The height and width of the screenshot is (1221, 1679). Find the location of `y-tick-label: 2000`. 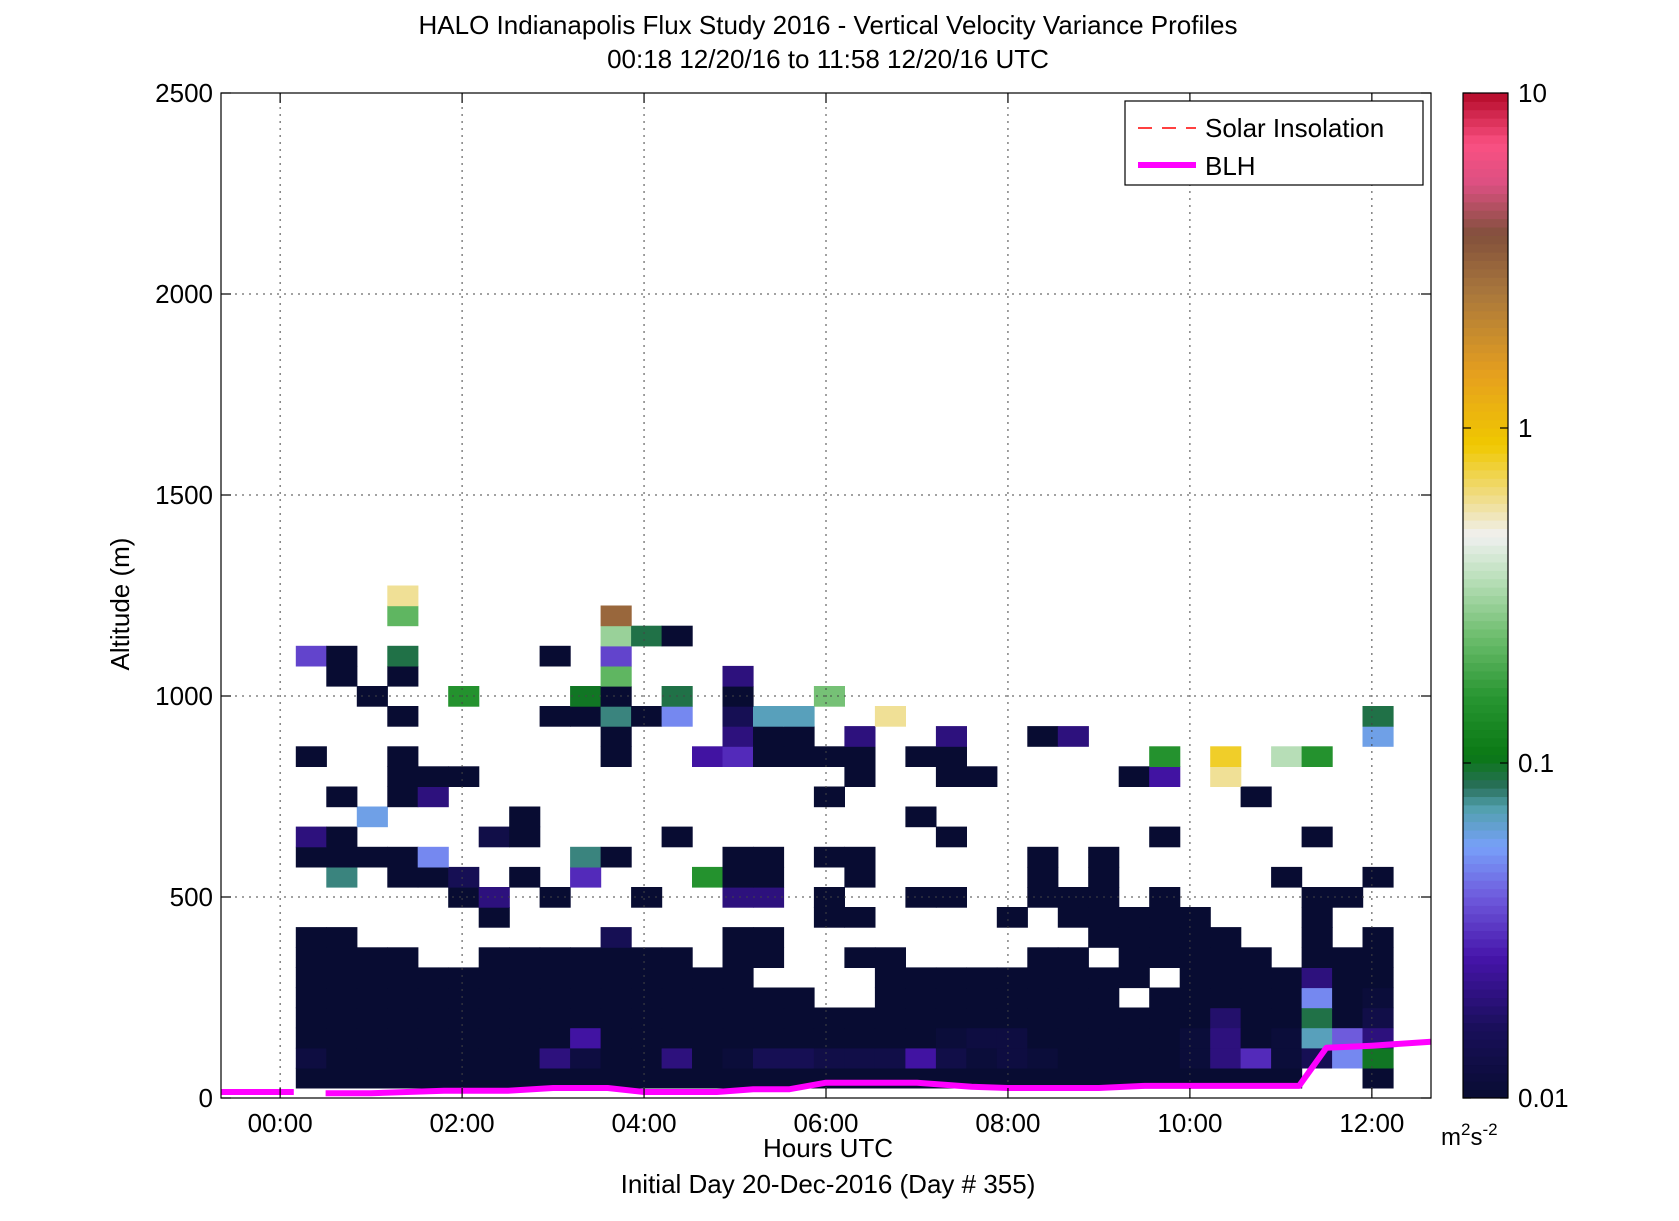

y-tick-label: 2000 is located at coordinates (184, 294).